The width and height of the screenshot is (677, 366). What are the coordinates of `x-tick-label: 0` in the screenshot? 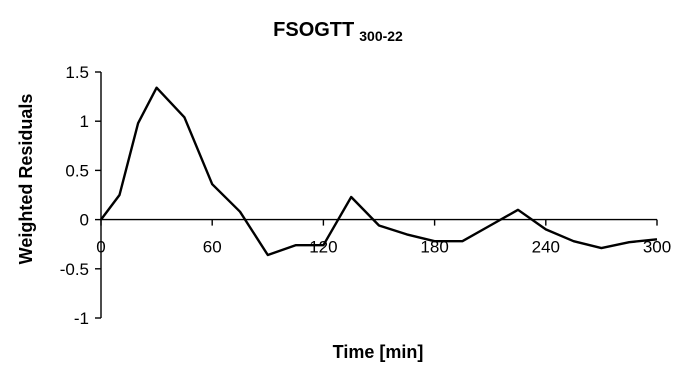 It's located at (100, 247).